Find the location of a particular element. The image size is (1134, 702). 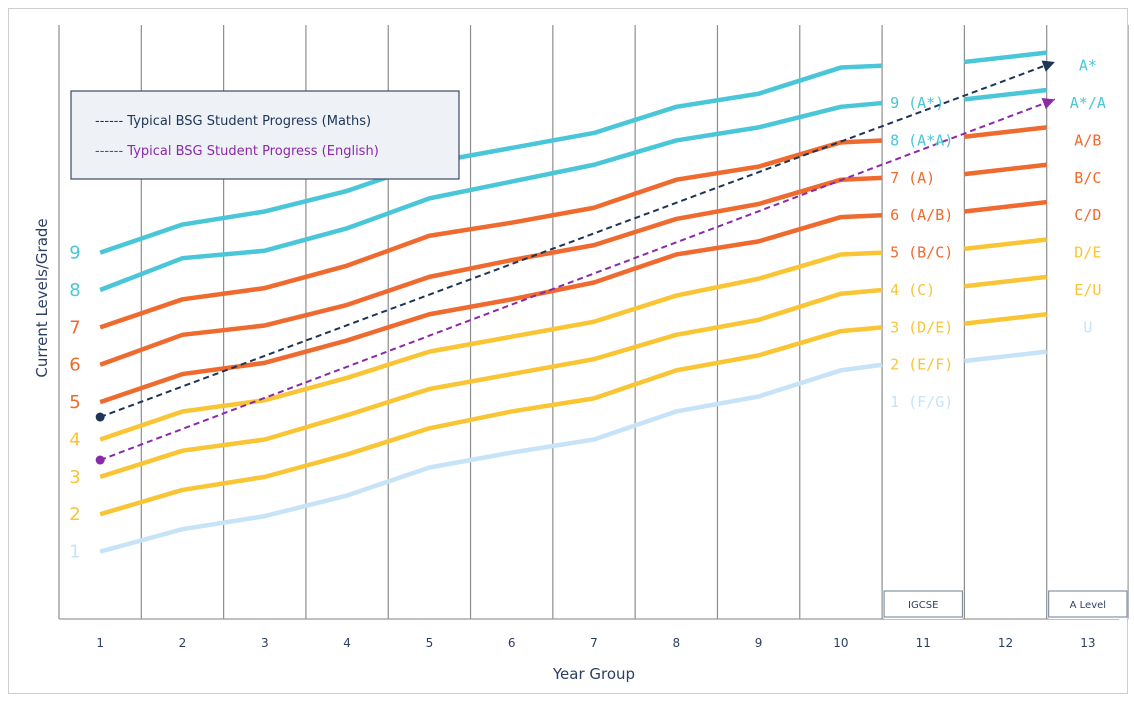

igcse-grade-label: 3 (D/E) is located at coordinates (921, 327).